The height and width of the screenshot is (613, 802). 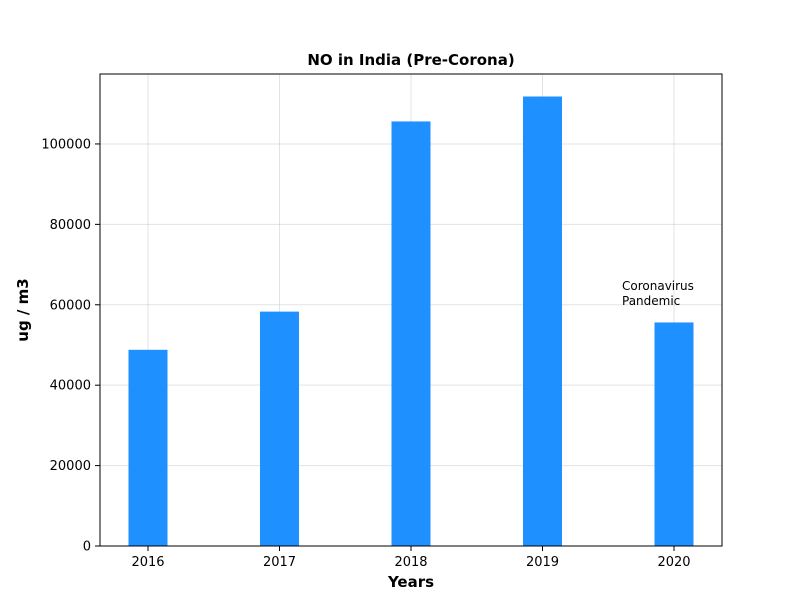 What do you see at coordinates (147, 562) in the screenshot?
I see `x-tick-label: 2016` at bounding box center [147, 562].